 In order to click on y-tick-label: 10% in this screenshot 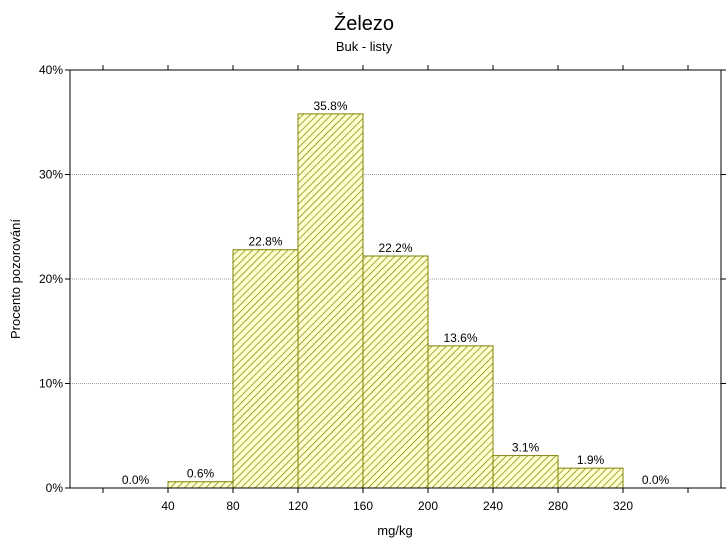, I will do `click(51, 384)`.